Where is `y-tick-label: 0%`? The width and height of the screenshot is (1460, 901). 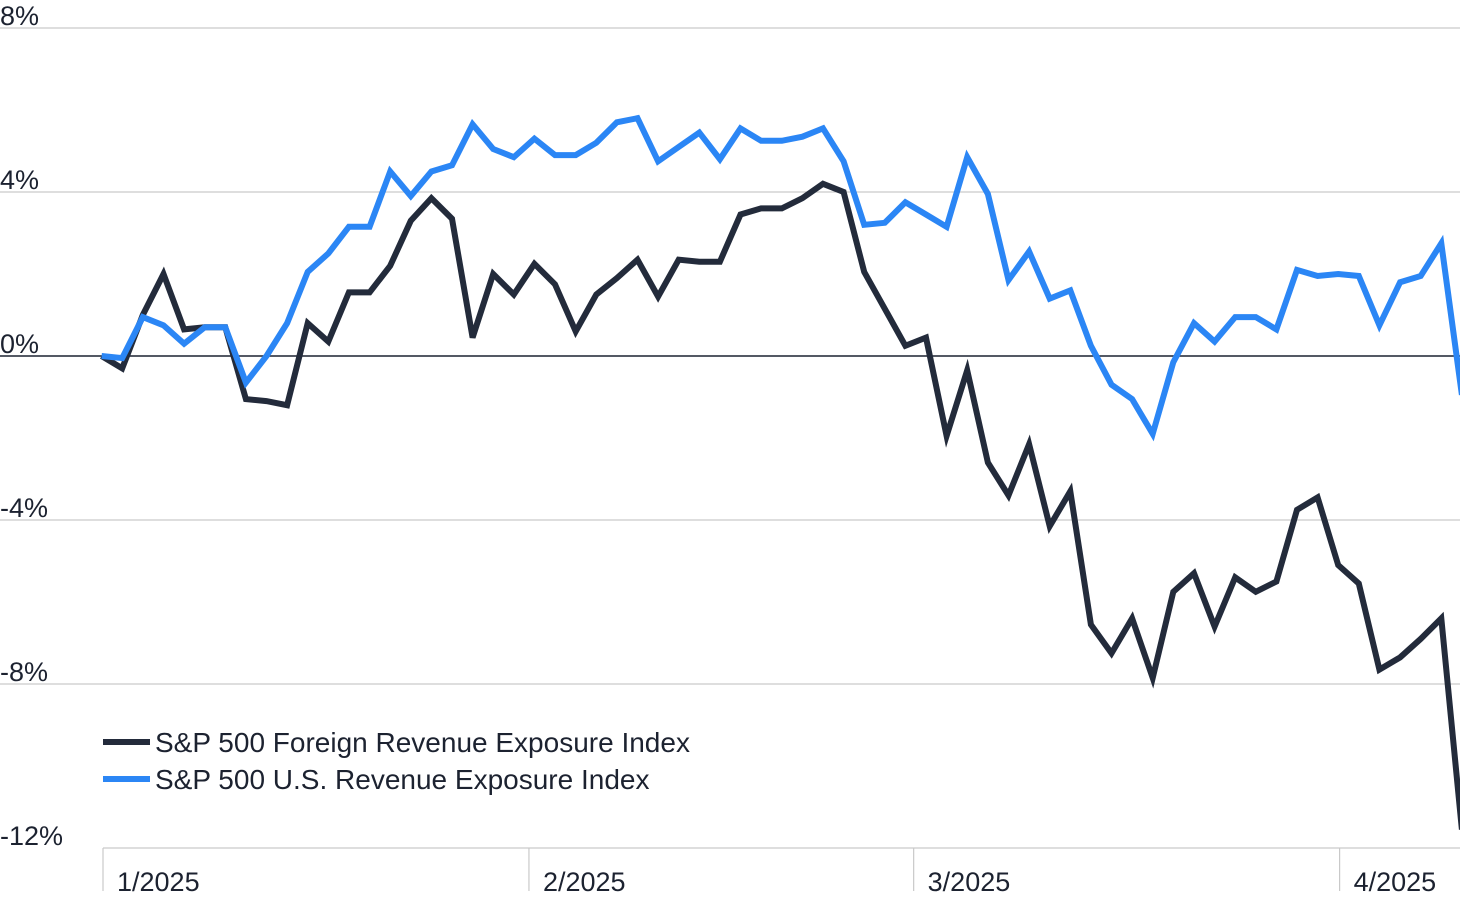
y-tick-label: 0% is located at coordinates (19, 344).